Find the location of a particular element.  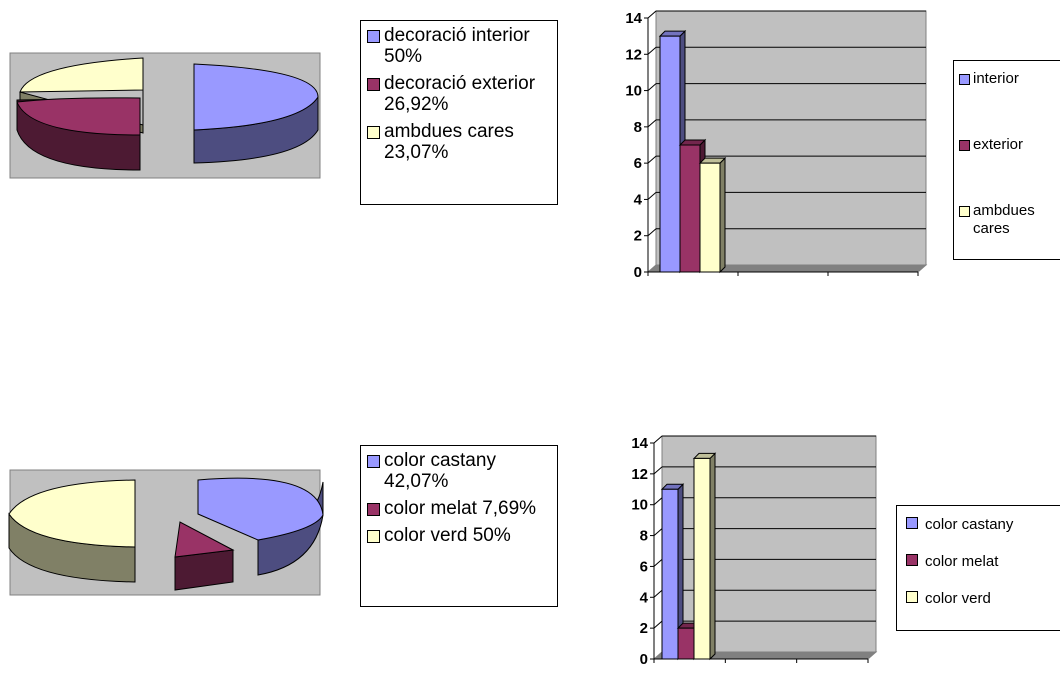

legend-label: color verd is located at coordinates (958, 598).